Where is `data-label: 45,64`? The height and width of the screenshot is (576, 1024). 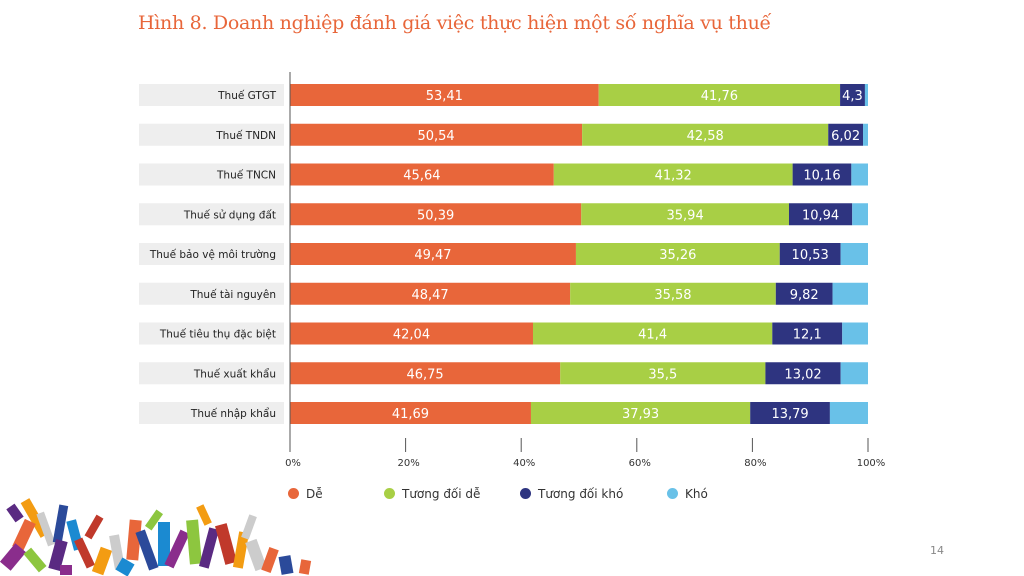
data-label: 45,64 is located at coordinates (421, 176).